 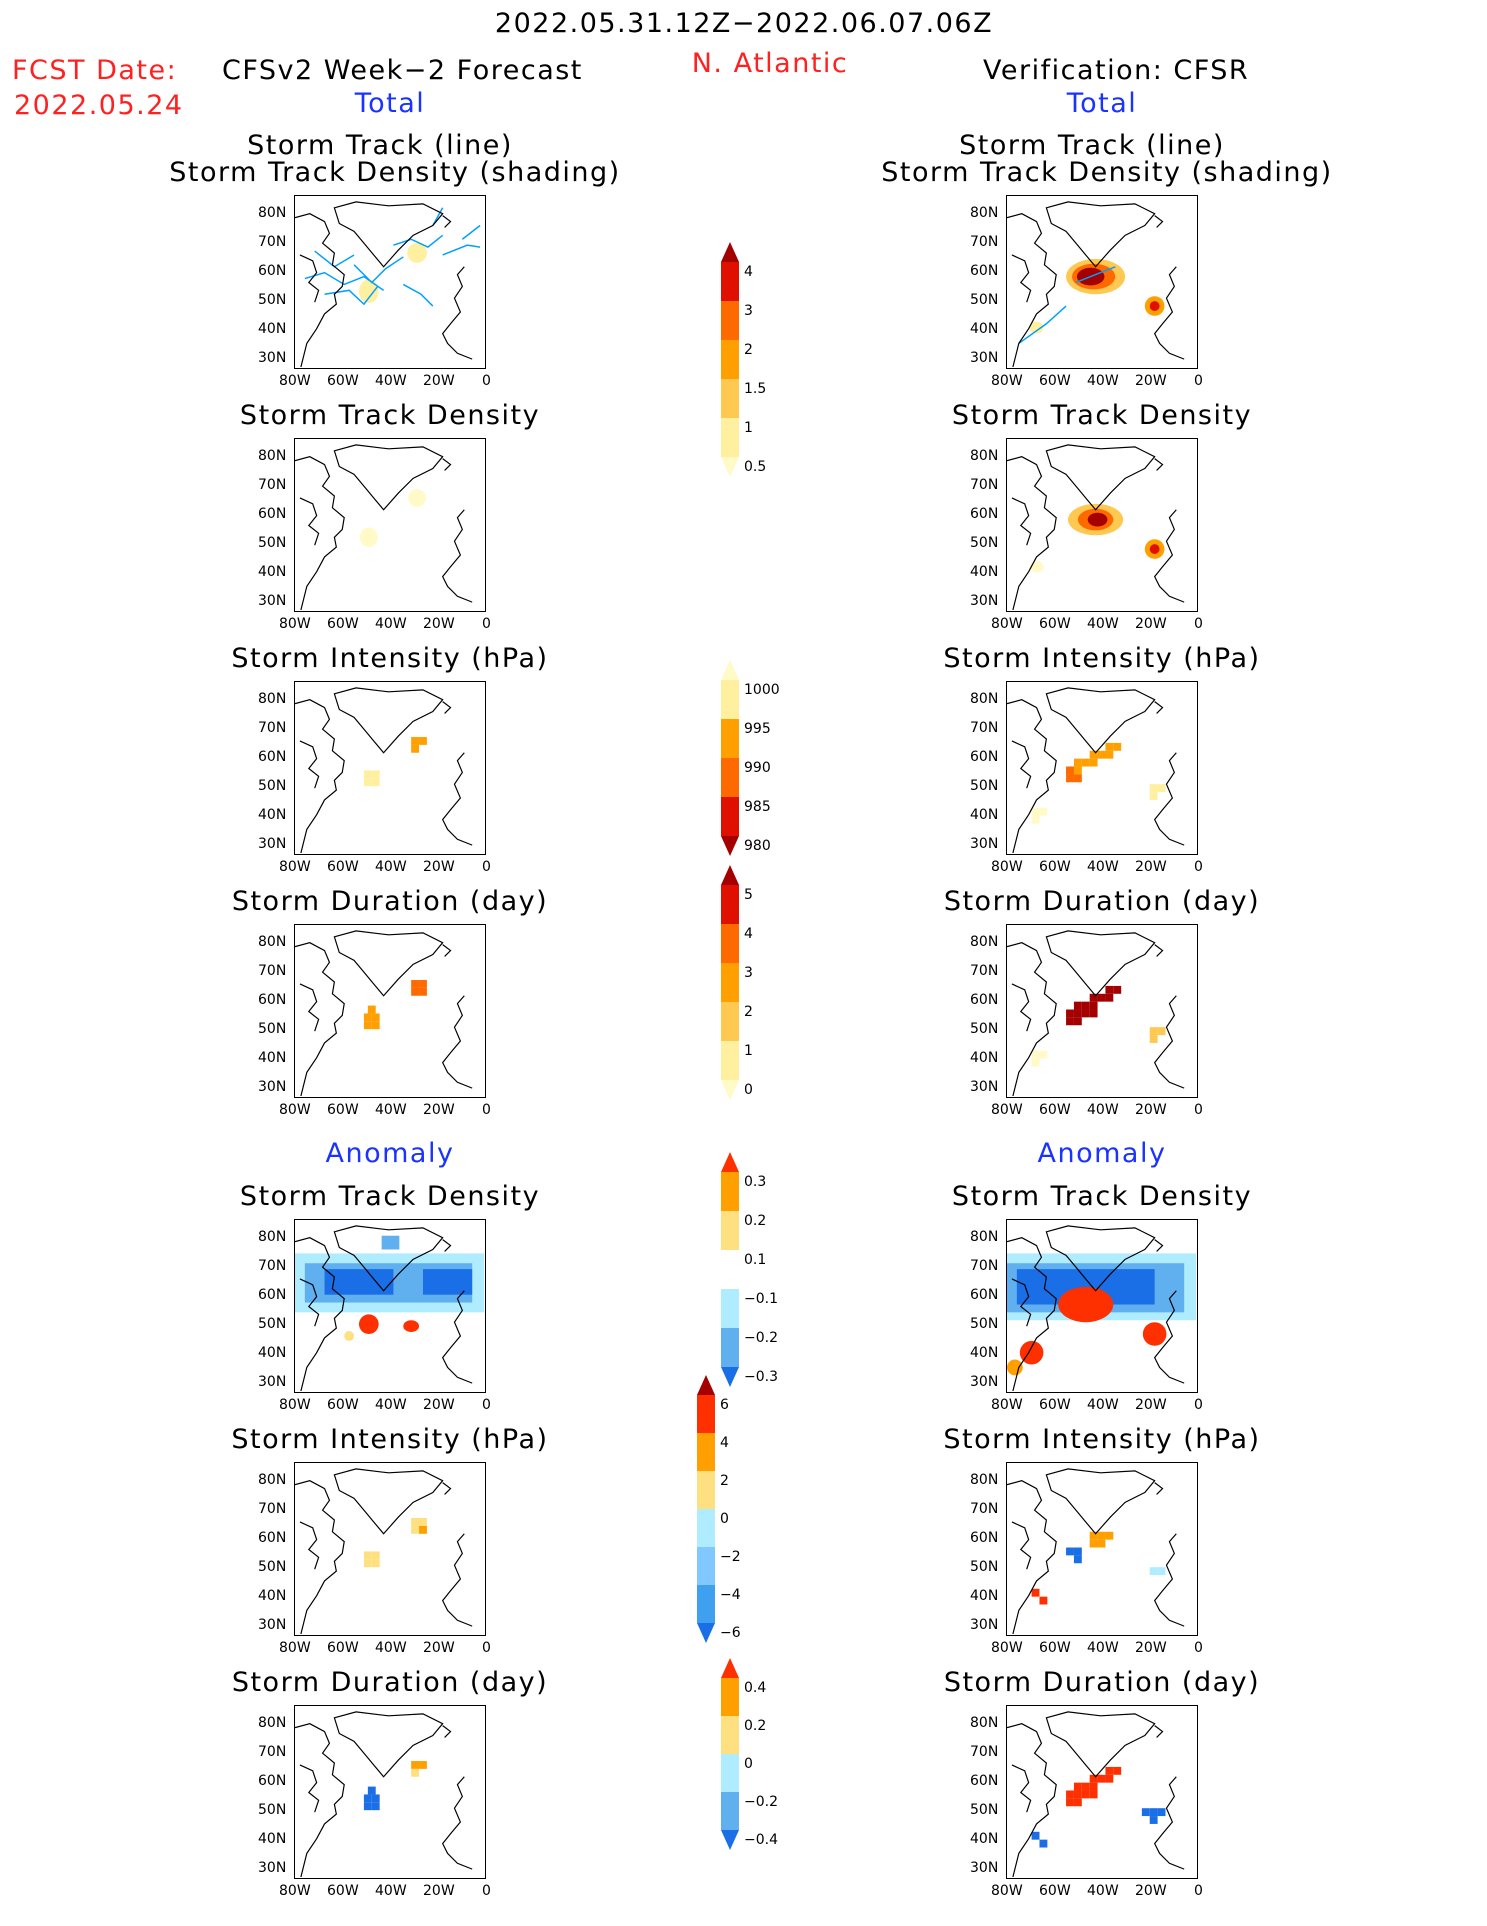 I want to click on longitude-tick-label: 0, so click(x=1198, y=1110).